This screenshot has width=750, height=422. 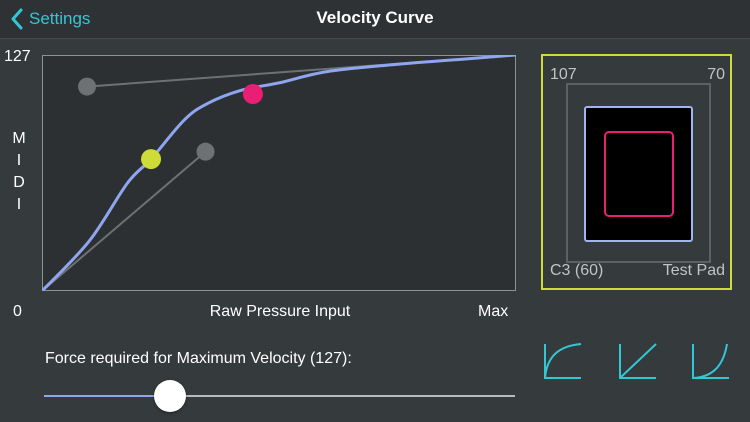 I want to click on linear-curve-icon, so click(x=637, y=361).